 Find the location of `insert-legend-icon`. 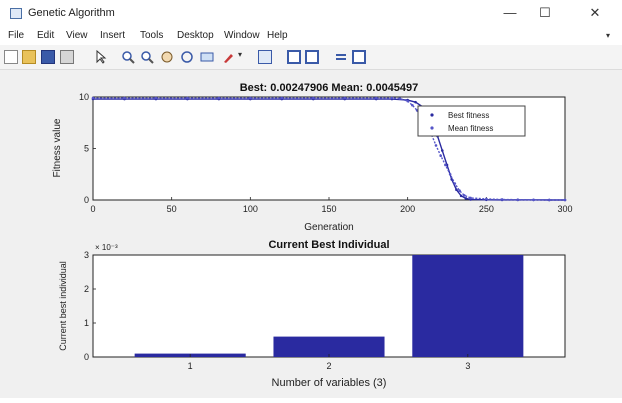

insert-legend-icon is located at coordinates (312, 57).